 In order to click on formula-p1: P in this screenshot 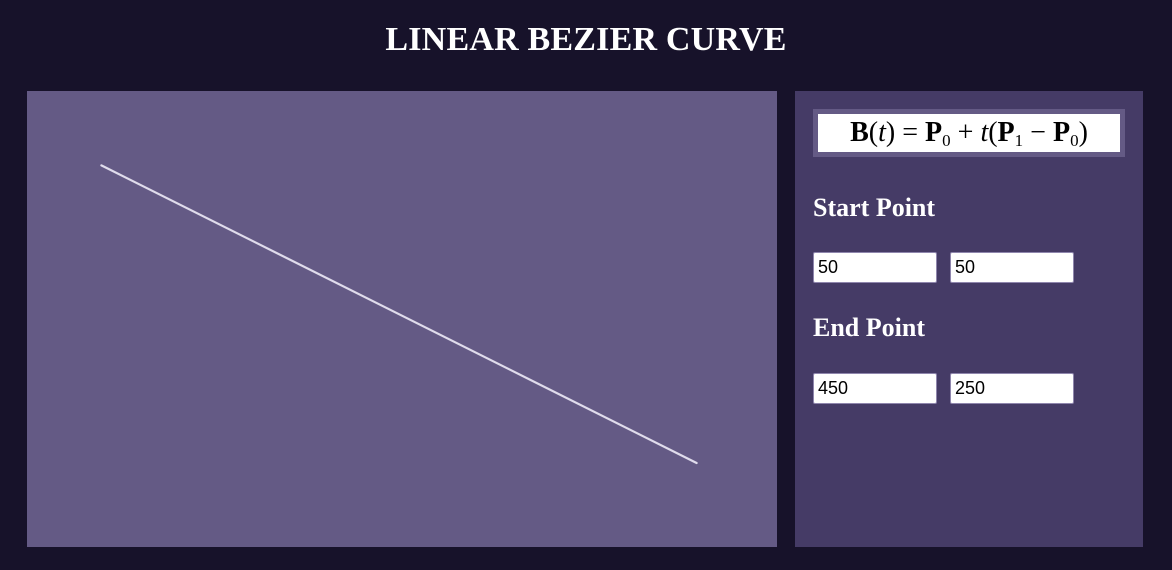, I will do `click(1006, 132)`.